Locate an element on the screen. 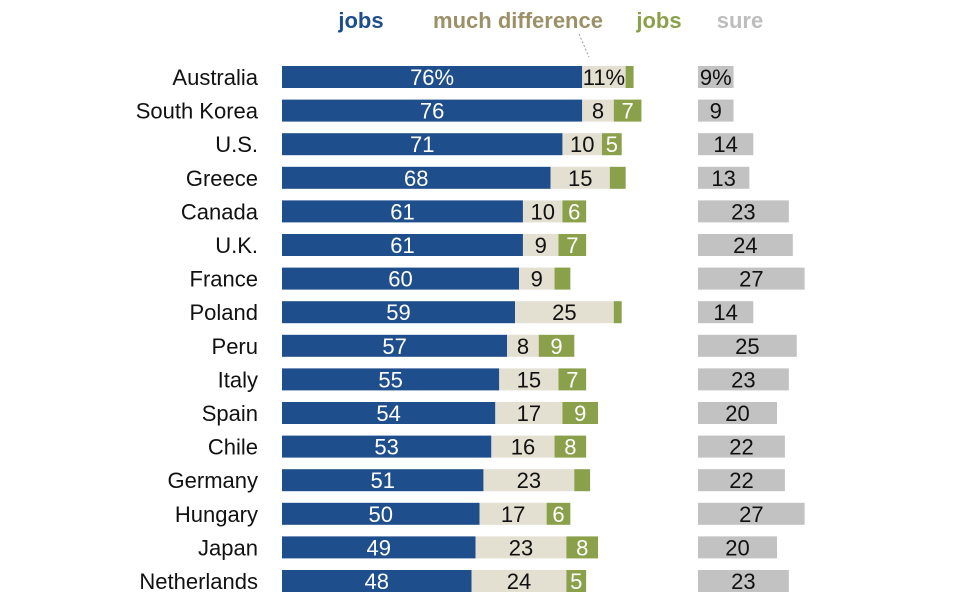 This screenshot has width=960, height=605. data-label-2: 9 is located at coordinates (537, 279).